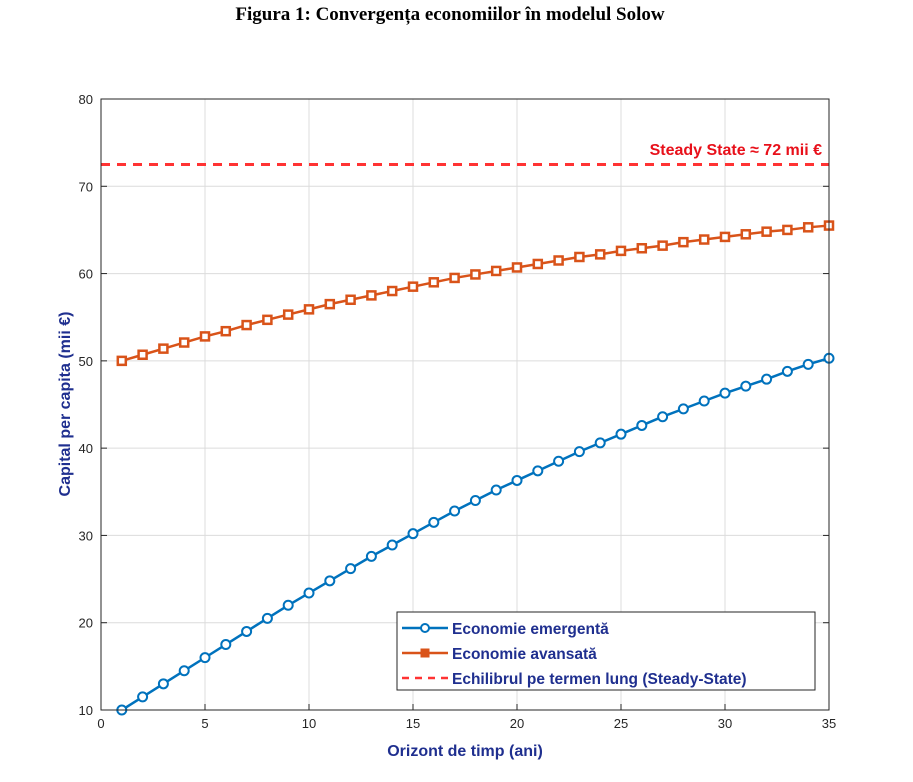 The height and width of the screenshot is (782, 913). I want to click on x-tick-label: 20, so click(517, 723).